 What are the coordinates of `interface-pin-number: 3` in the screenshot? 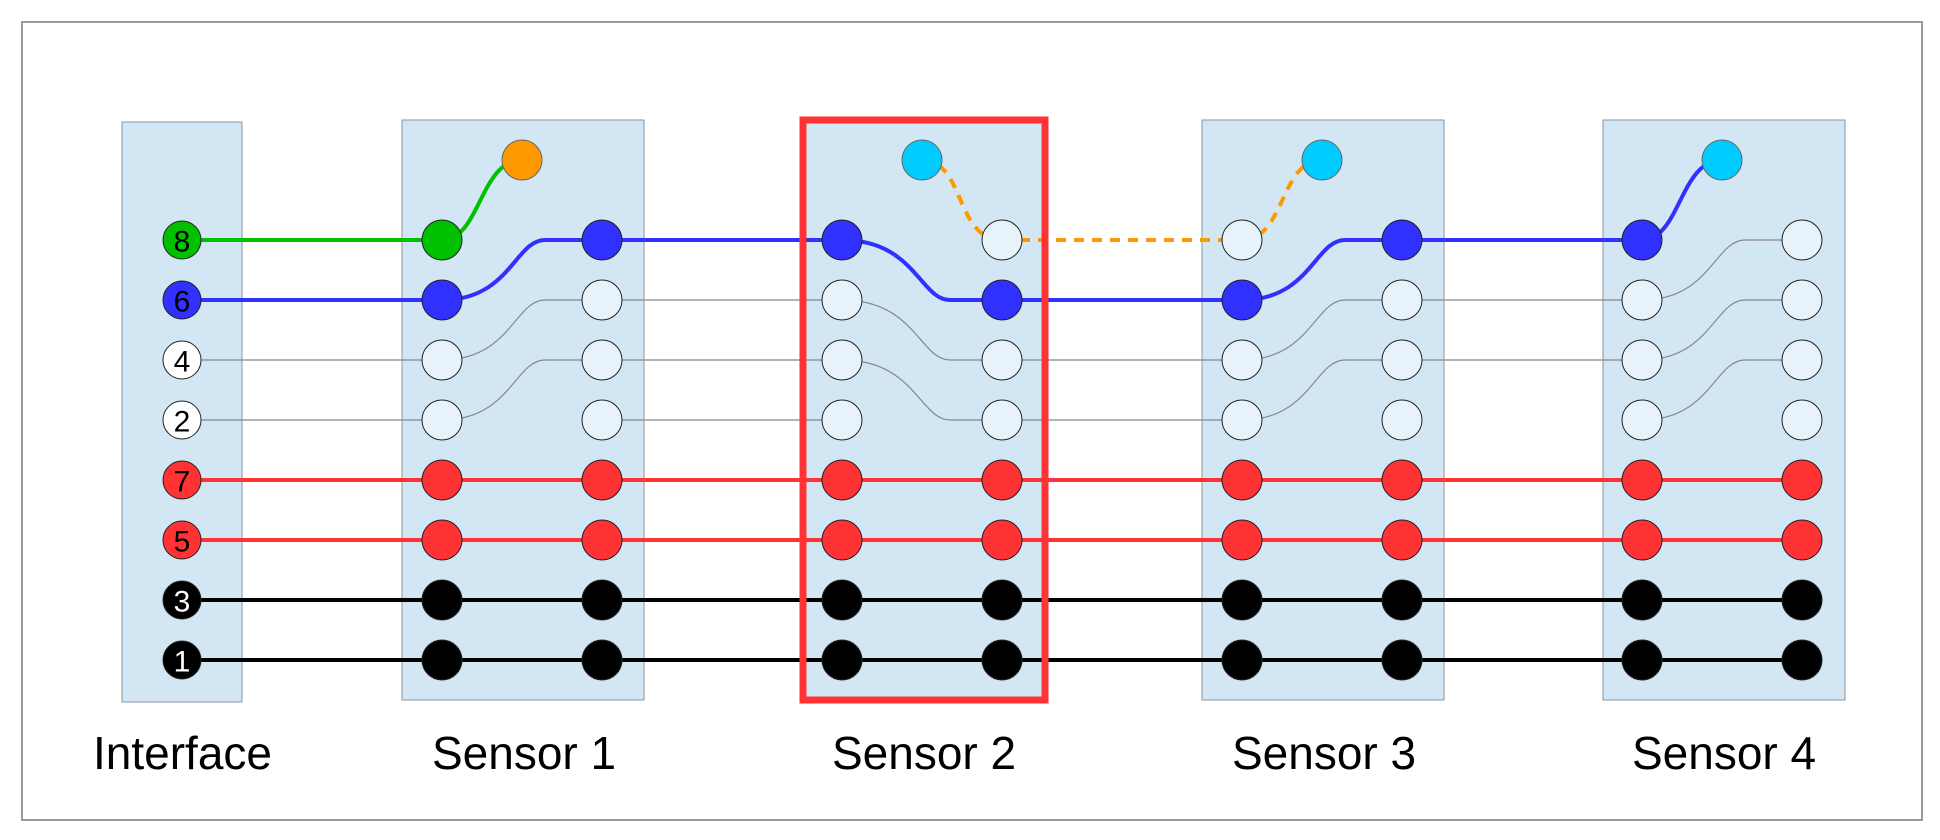 It's located at (182, 602).